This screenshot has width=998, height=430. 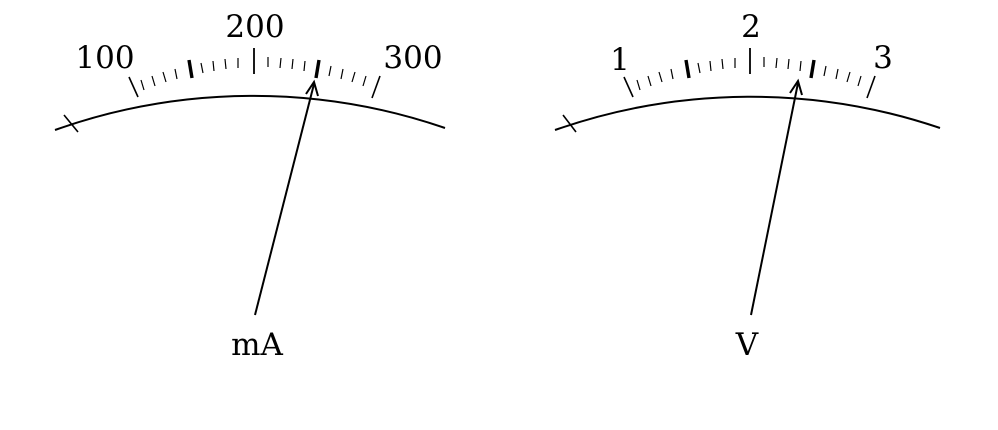 What do you see at coordinates (257, 345) in the screenshot?
I see `ma-unit-label: mA` at bounding box center [257, 345].